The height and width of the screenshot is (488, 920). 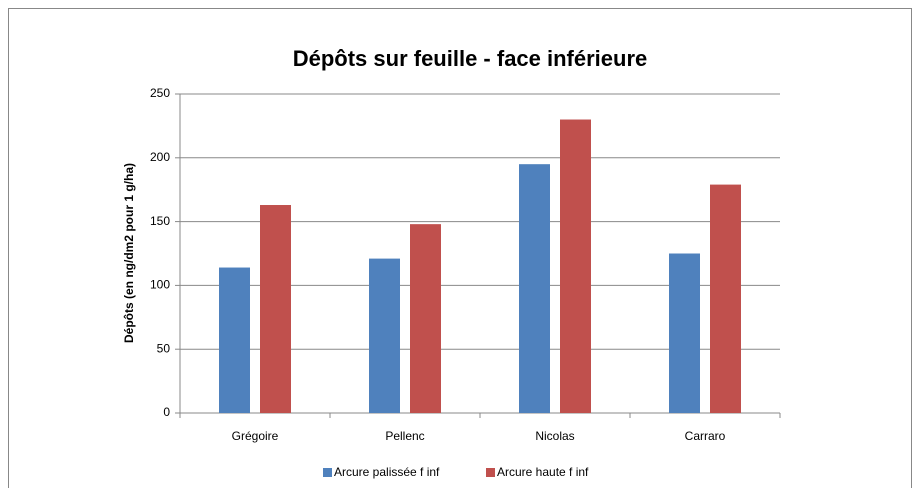 I want to click on legend-label: Arcure palissée f inf, so click(x=387, y=472).